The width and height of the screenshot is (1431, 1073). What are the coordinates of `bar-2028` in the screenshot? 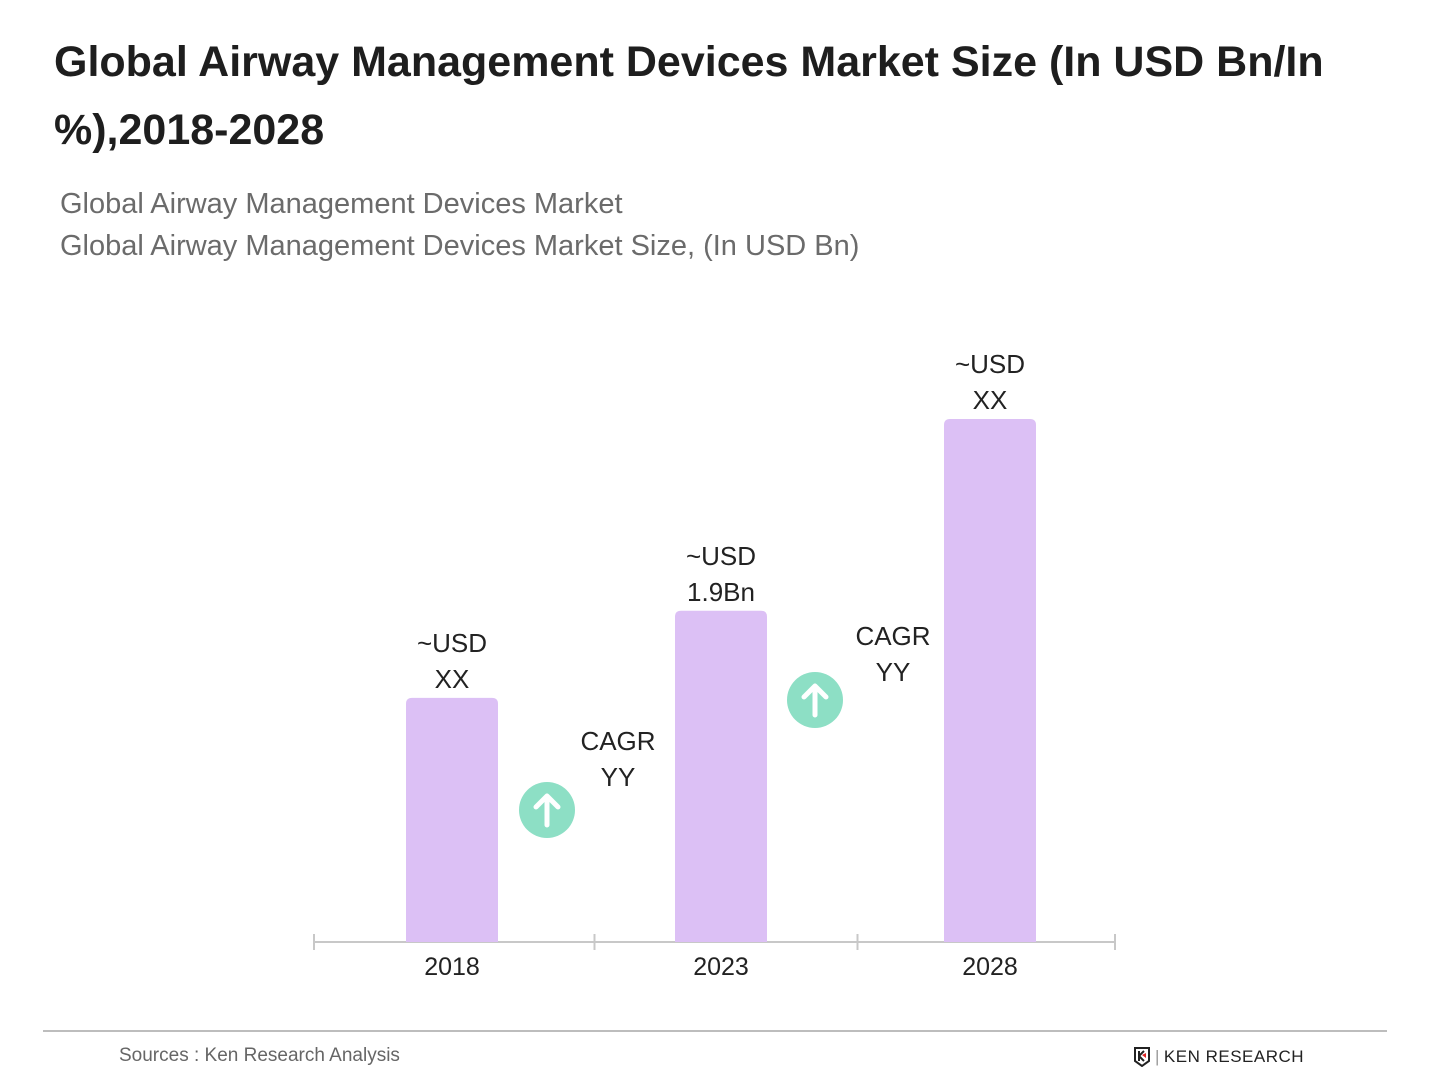 It's located at (990, 680).